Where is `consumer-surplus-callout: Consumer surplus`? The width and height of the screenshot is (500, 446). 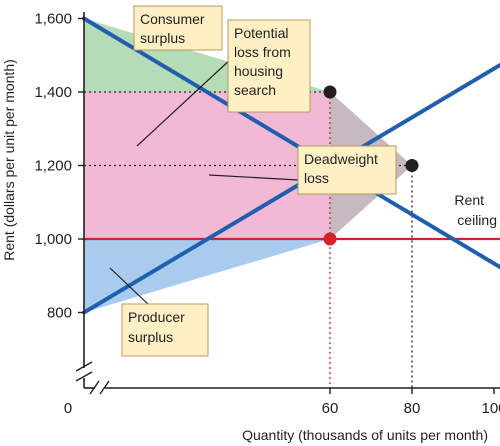
consumer-surplus-callout: Consumer surplus is located at coordinates (178, 28).